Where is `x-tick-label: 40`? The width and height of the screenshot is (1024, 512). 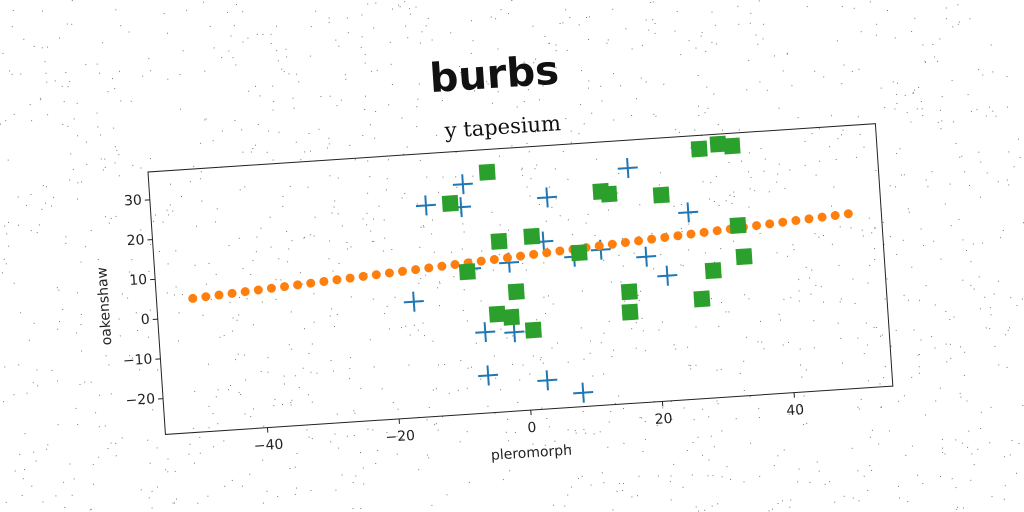
x-tick-label: 40 is located at coordinates (795, 410).